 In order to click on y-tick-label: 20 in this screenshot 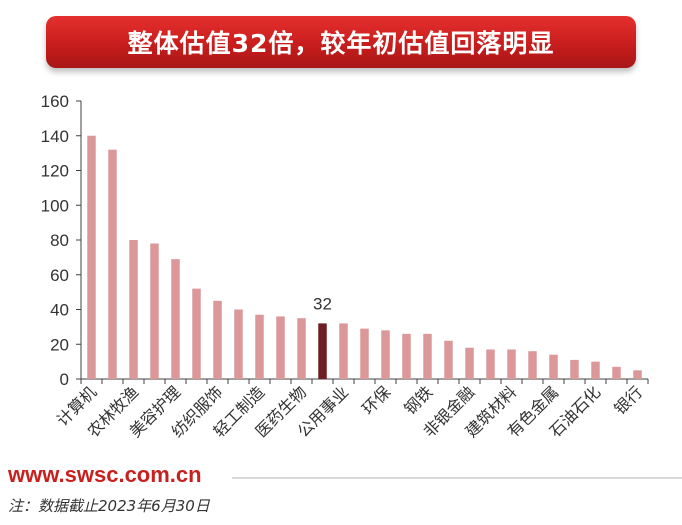, I will do `click(59, 344)`.